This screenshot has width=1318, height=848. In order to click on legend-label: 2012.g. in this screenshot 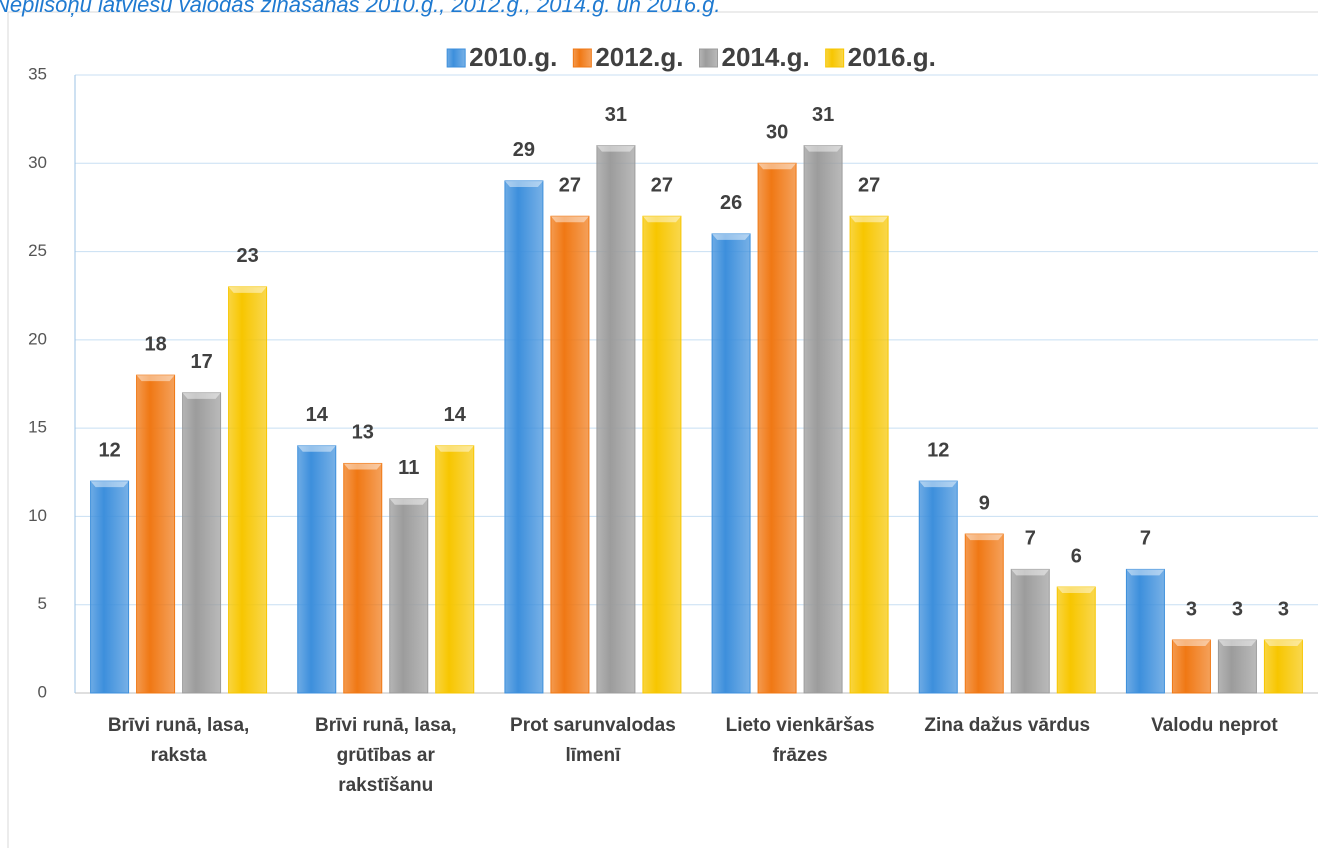, I will do `click(639, 57)`.